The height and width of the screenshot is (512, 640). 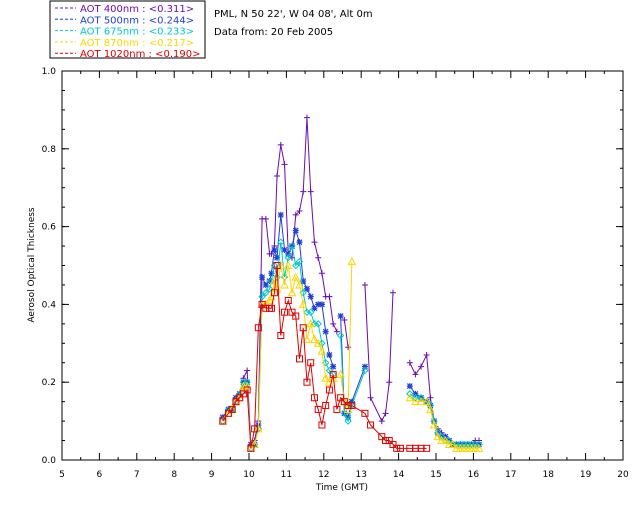 I want to click on legend-box, so click(x=127, y=29).